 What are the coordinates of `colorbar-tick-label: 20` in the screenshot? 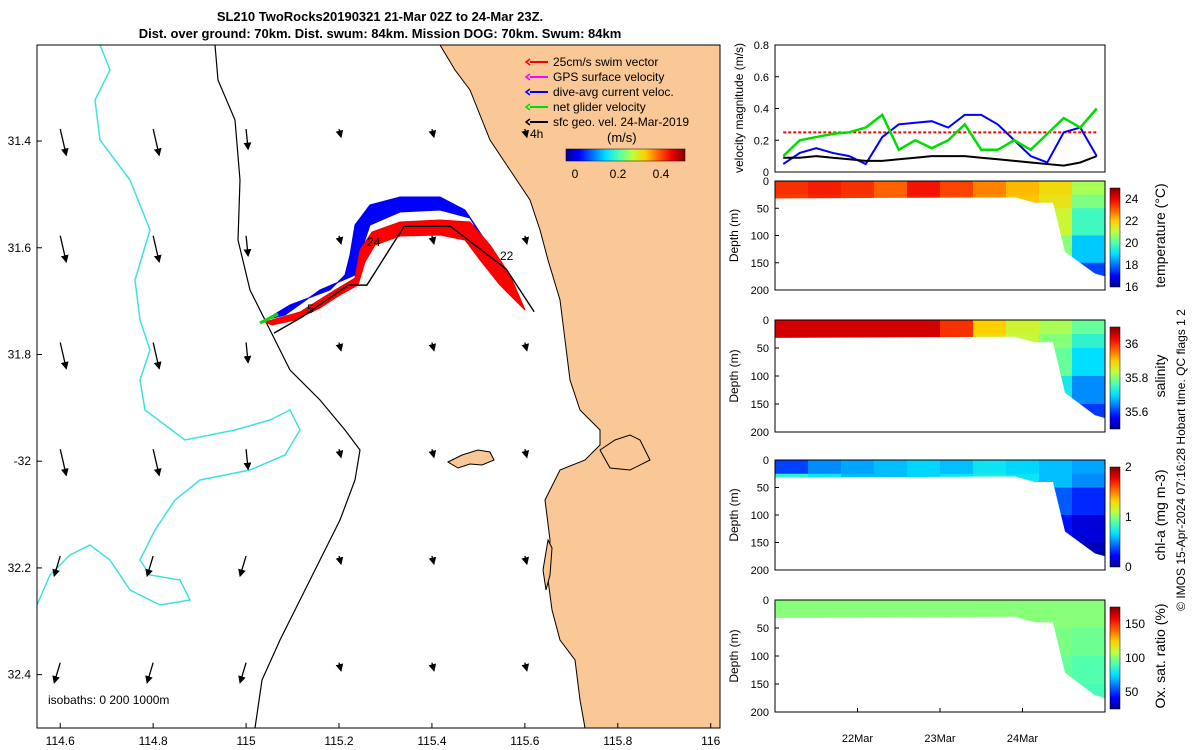 It's located at (1132, 243).